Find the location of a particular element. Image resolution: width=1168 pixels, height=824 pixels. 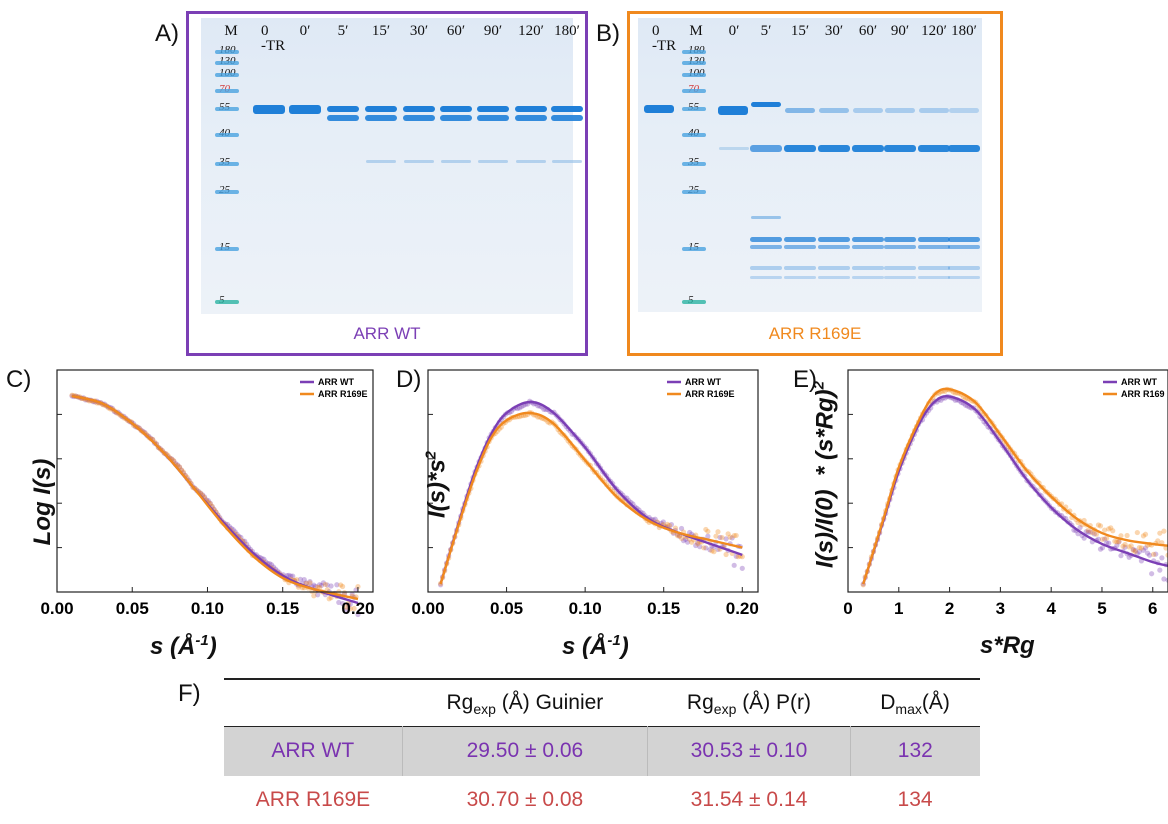

lane-label: 180′ is located at coordinates (964, 31).